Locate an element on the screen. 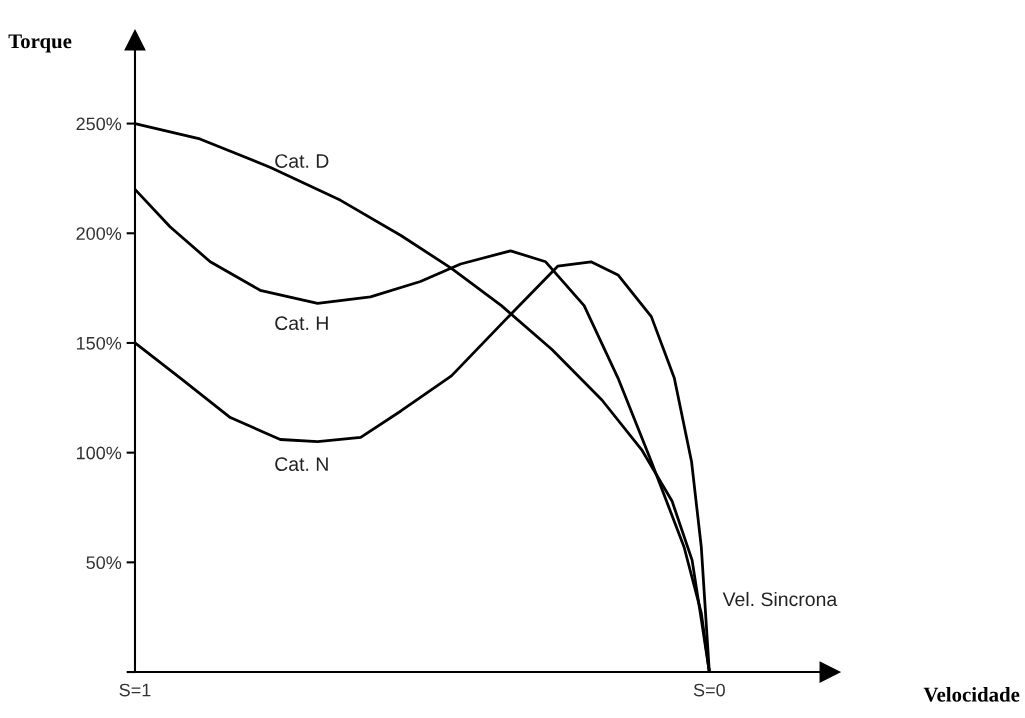  y-tick-label: 250% is located at coordinates (99, 124).